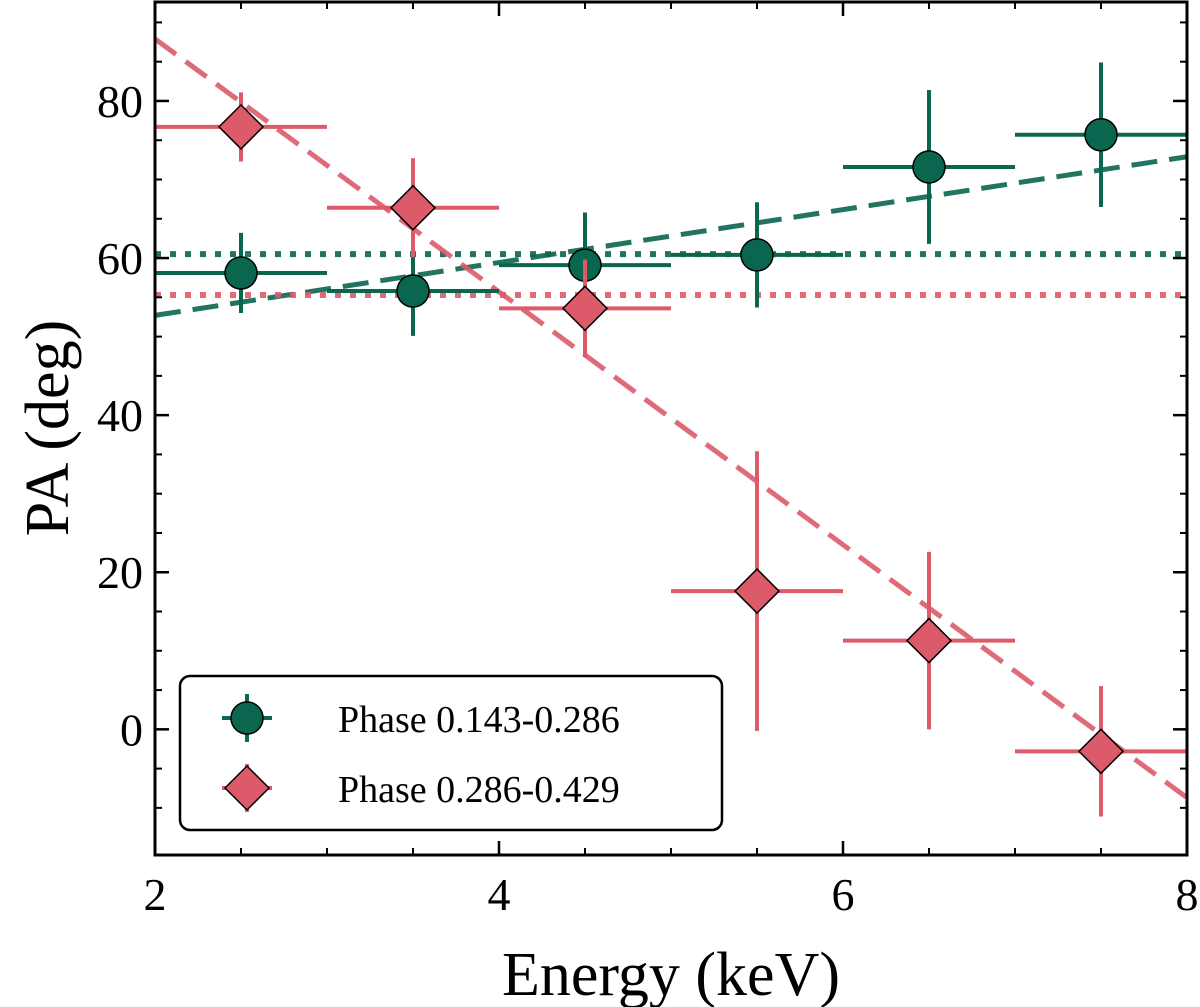  I want to click on y-tick-label: 80, so click(120, 101).